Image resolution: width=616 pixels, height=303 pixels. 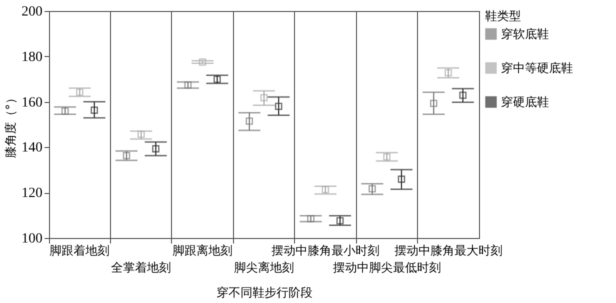 I want to click on x-tick-label: 摆动中膝角最大时刻, so click(x=448, y=251).